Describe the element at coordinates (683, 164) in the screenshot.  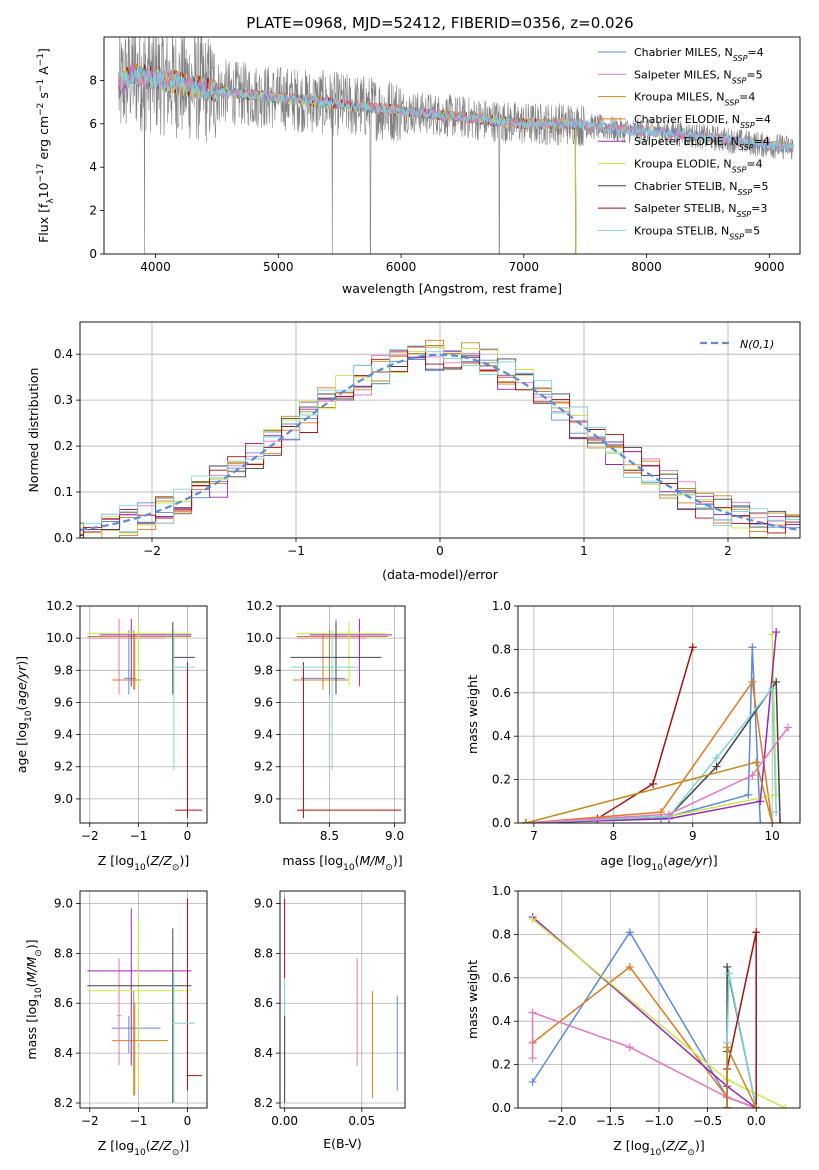
I see `legend-text: Kroupa ELODIE, N` at that location.